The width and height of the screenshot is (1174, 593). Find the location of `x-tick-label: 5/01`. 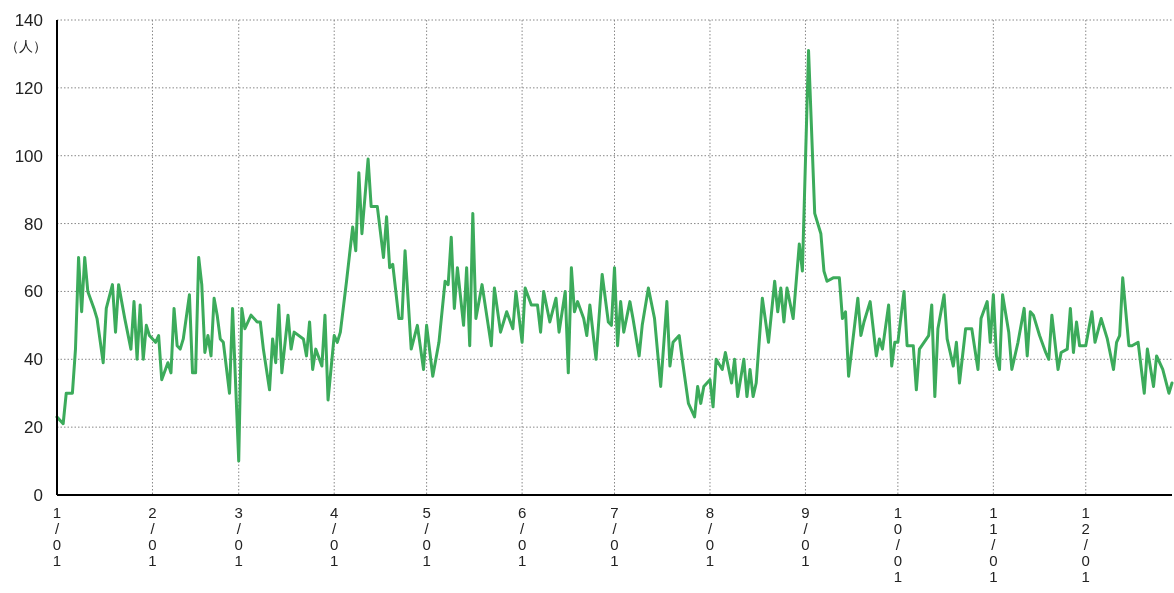

x-tick-label: 5/01 is located at coordinates (426, 536).